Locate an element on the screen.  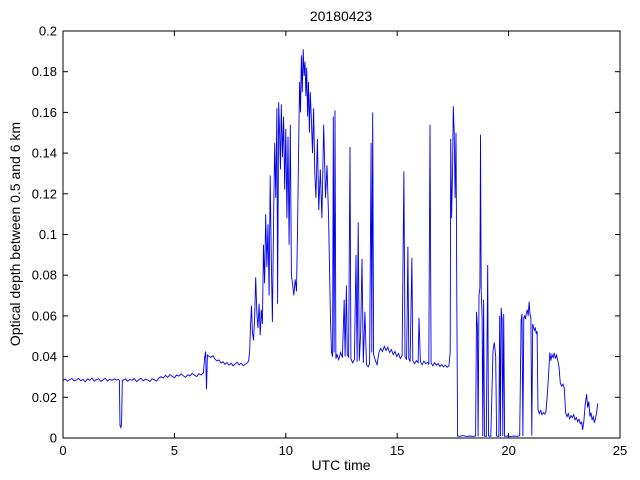
y-tick-label: 0.04 is located at coordinates (44, 356).